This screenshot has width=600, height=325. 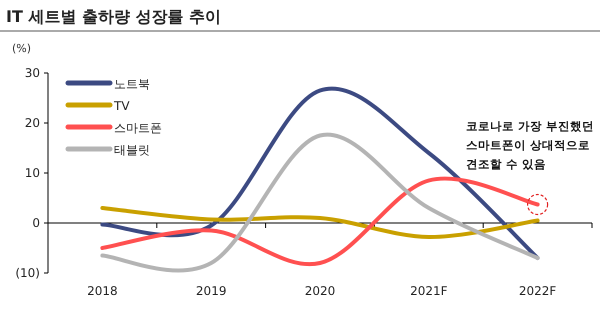 I want to click on legend-label: 노트북, so click(x=132, y=84).